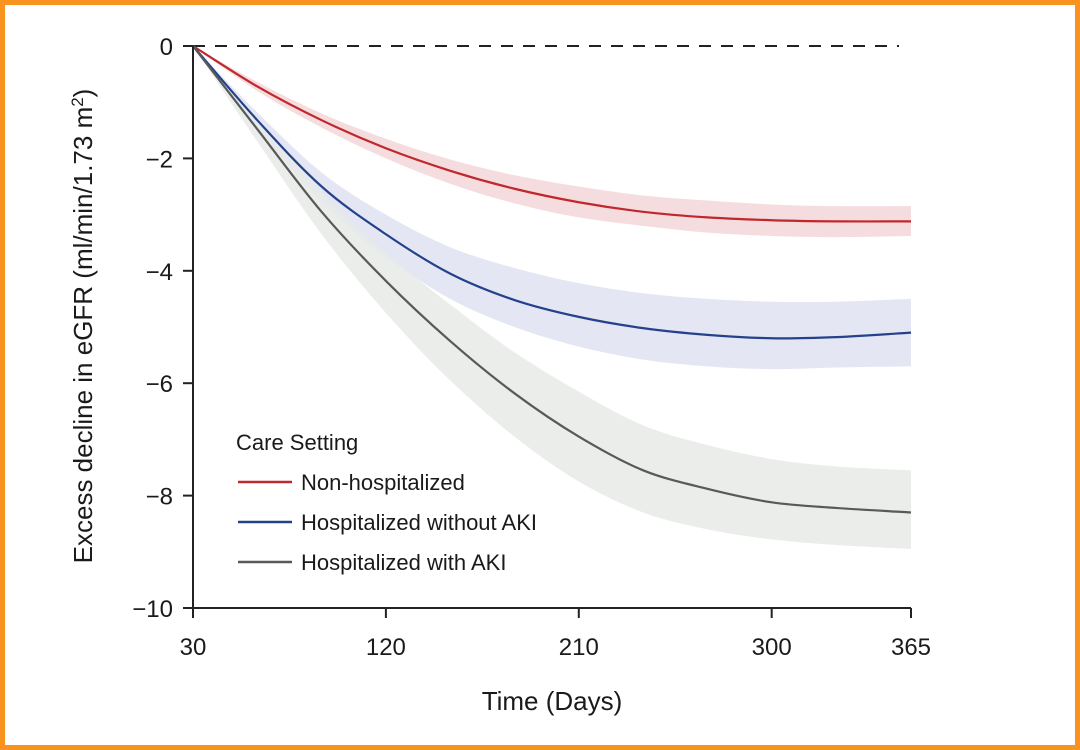 Image resolution: width=1080 pixels, height=750 pixels. What do you see at coordinates (83, 93) in the screenshot?
I see `y-axis-title-close: )` at bounding box center [83, 93].